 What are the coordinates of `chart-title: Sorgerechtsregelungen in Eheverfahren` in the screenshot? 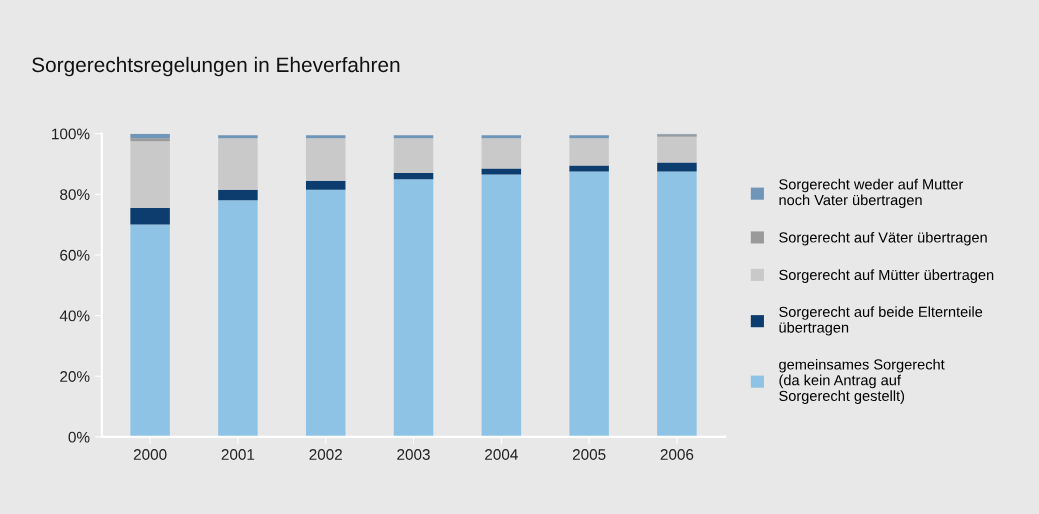 It's located at (216, 66).